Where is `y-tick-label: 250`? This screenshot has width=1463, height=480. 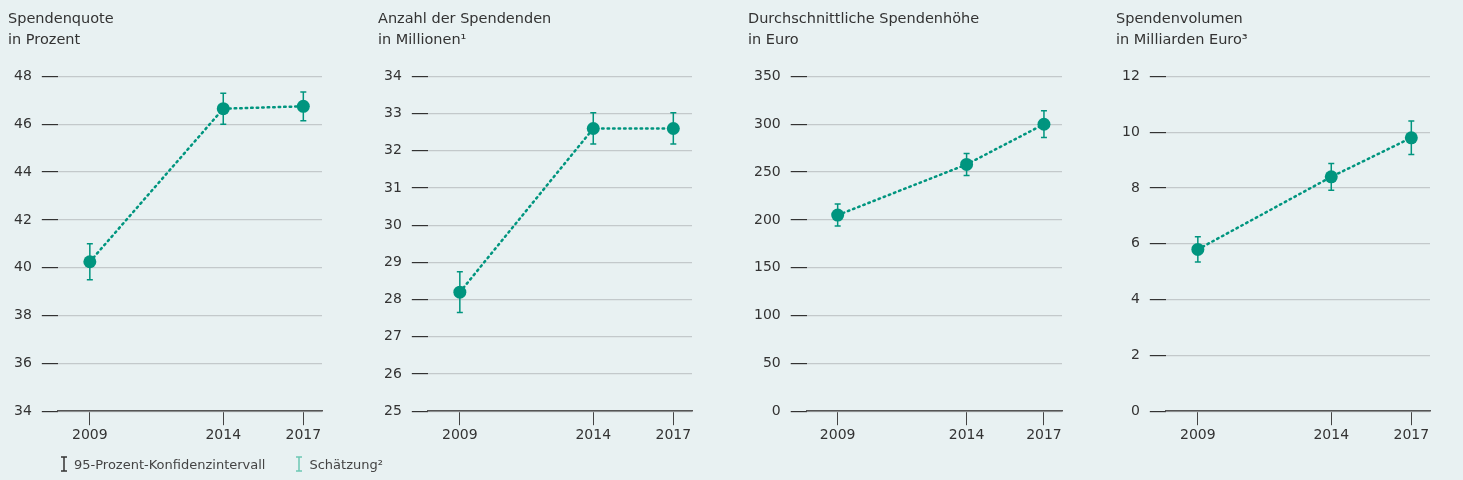 y-tick-label: 250 is located at coordinates (767, 170).